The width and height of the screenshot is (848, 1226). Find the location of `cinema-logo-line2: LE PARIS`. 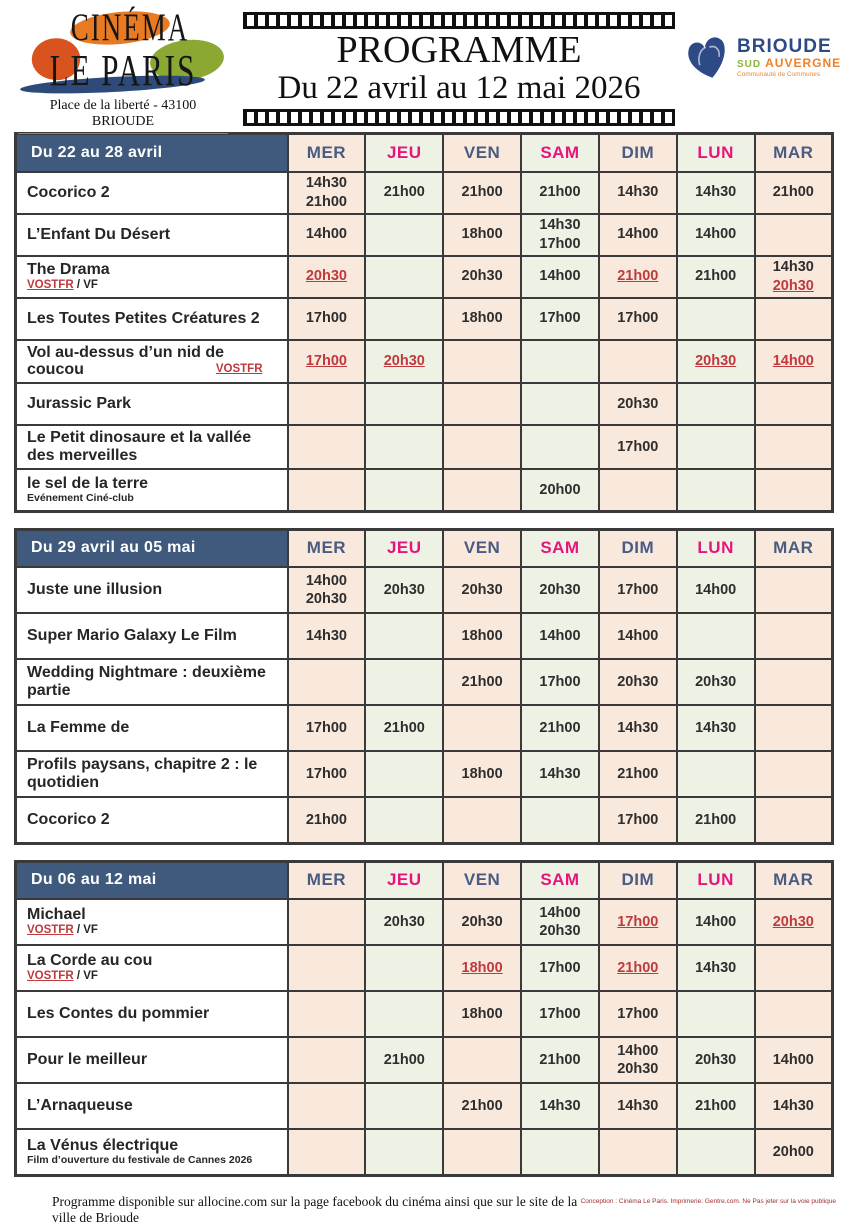

cinema-logo-line2: LE PARIS is located at coordinates (123, 69).